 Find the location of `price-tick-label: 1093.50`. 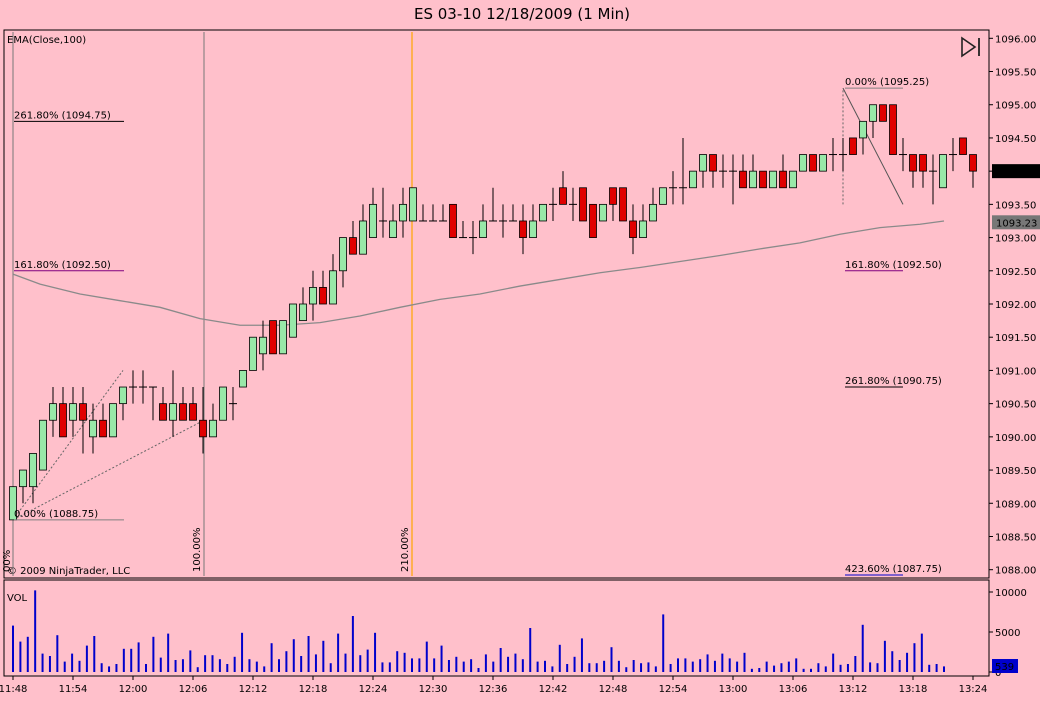

price-tick-label: 1093.50 is located at coordinates (1015, 205).